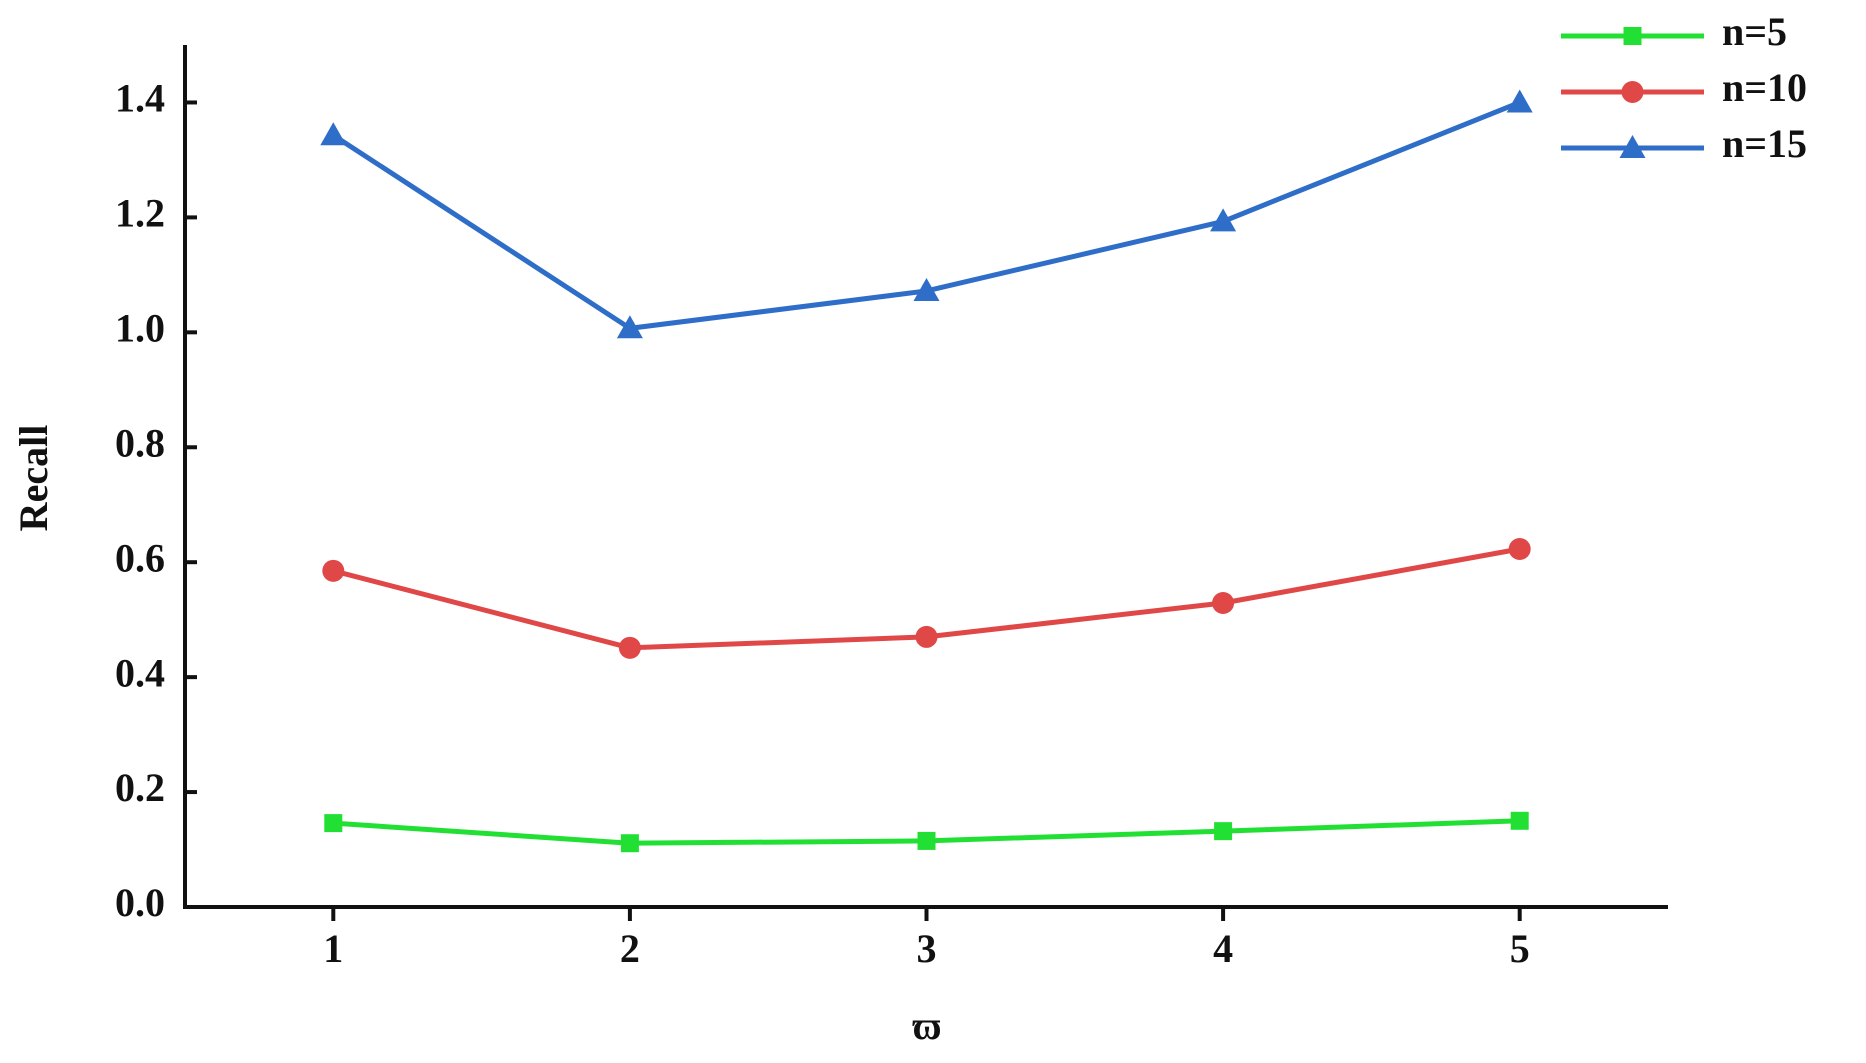 The image size is (1866, 1063). I want to click on x-tick-label: 5, so click(1520, 948).